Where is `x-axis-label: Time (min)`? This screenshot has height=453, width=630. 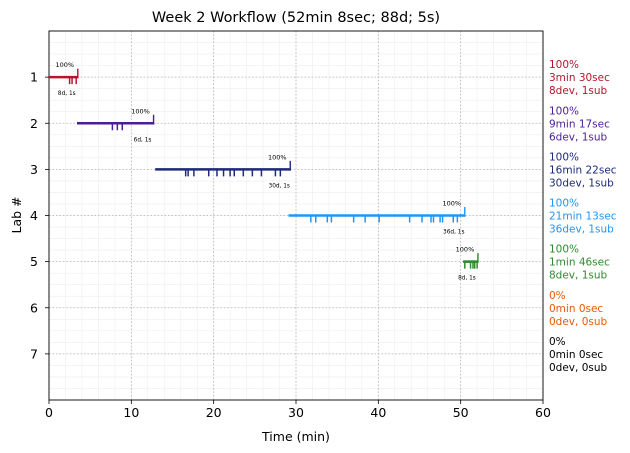
x-axis-label: Time (min) is located at coordinates (295, 436).